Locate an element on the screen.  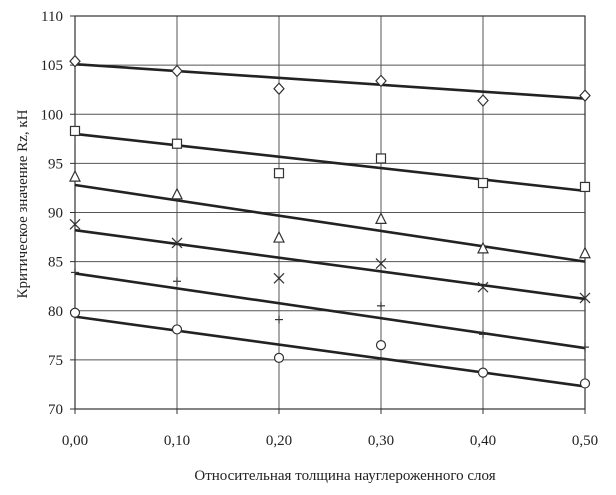
trend-line-circle is located at coordinates (330, 351).